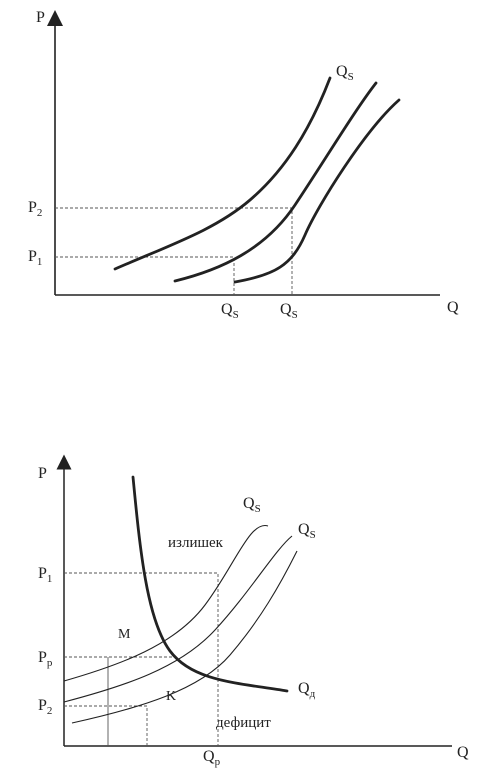 The height and width of the screenshot is (771, 493). What do you see at coordinates (124, 634) in the screenshot?
I see `point-m-label: M` at bounding box center [124, 634].